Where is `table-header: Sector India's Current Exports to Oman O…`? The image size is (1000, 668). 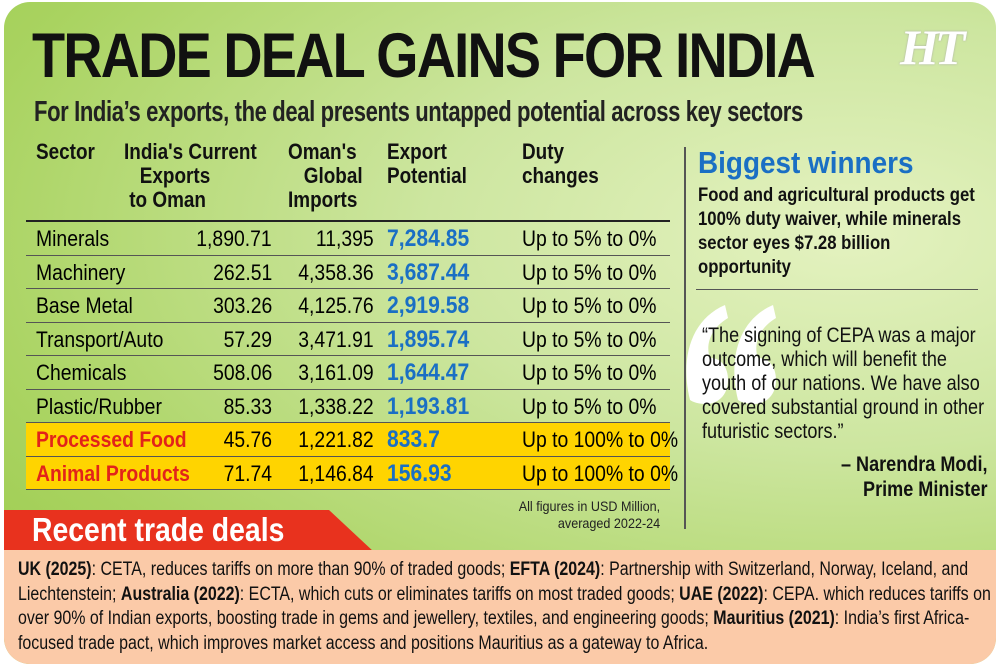
table-header: Sector India's Current Exports to Oman O… is located at coordinates (348, 181).